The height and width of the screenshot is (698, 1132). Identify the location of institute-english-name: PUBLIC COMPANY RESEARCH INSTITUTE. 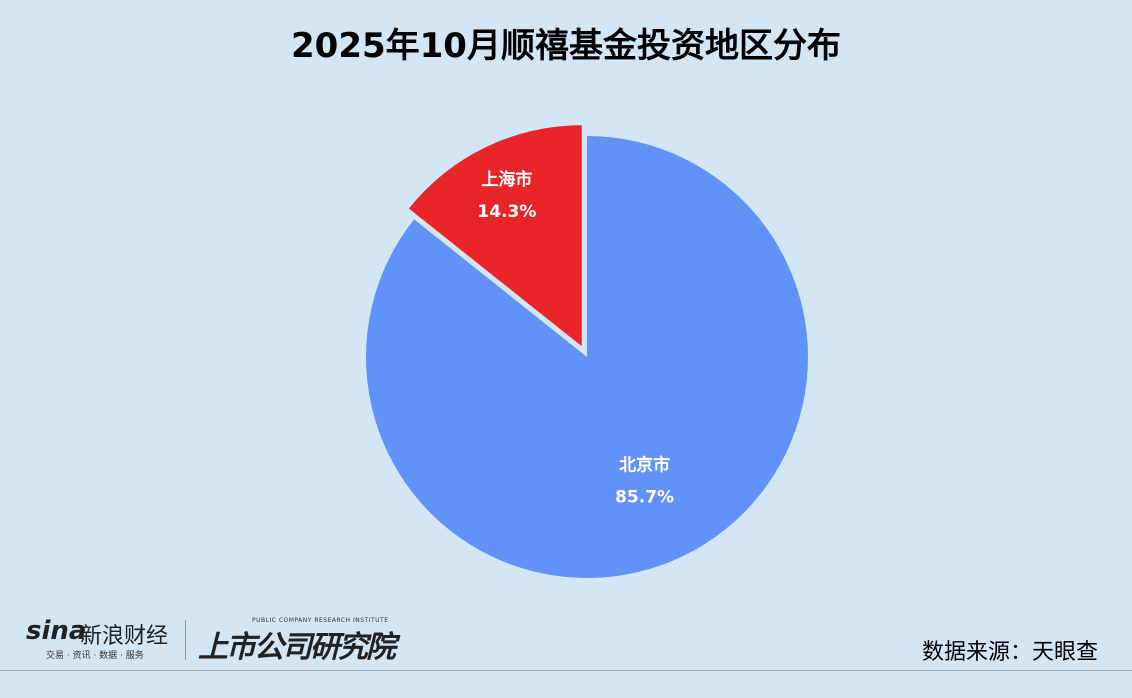
(320, 620).